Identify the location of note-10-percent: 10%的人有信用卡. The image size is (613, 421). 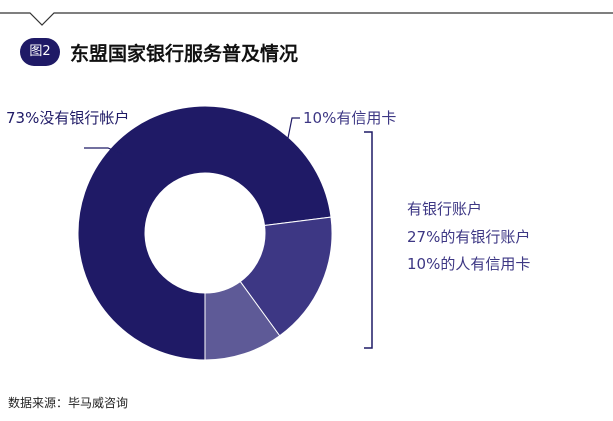
(469, 264).